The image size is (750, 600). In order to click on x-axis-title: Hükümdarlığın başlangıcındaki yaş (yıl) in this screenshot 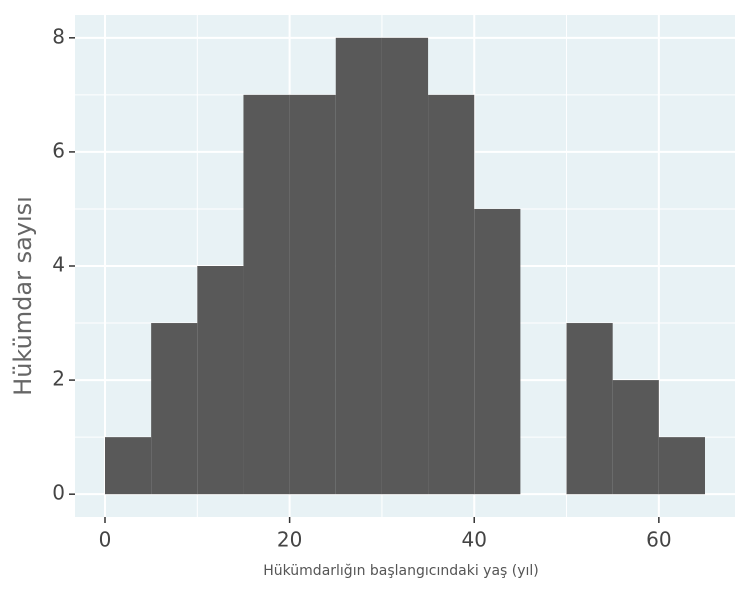, I will do `click(401, 571)`.